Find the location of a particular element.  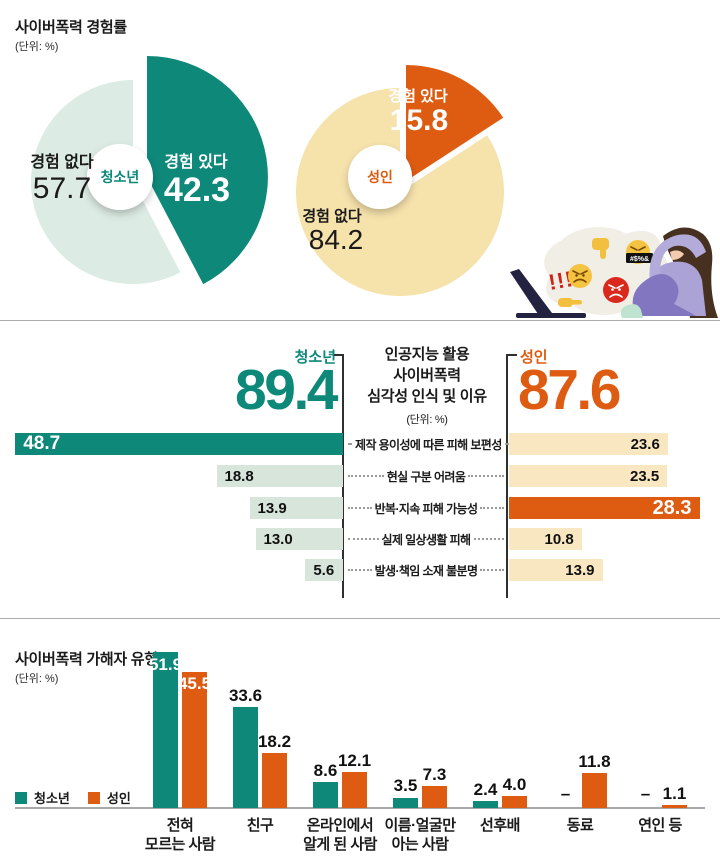

adult-axis-line is located at coordinates (507, 476).